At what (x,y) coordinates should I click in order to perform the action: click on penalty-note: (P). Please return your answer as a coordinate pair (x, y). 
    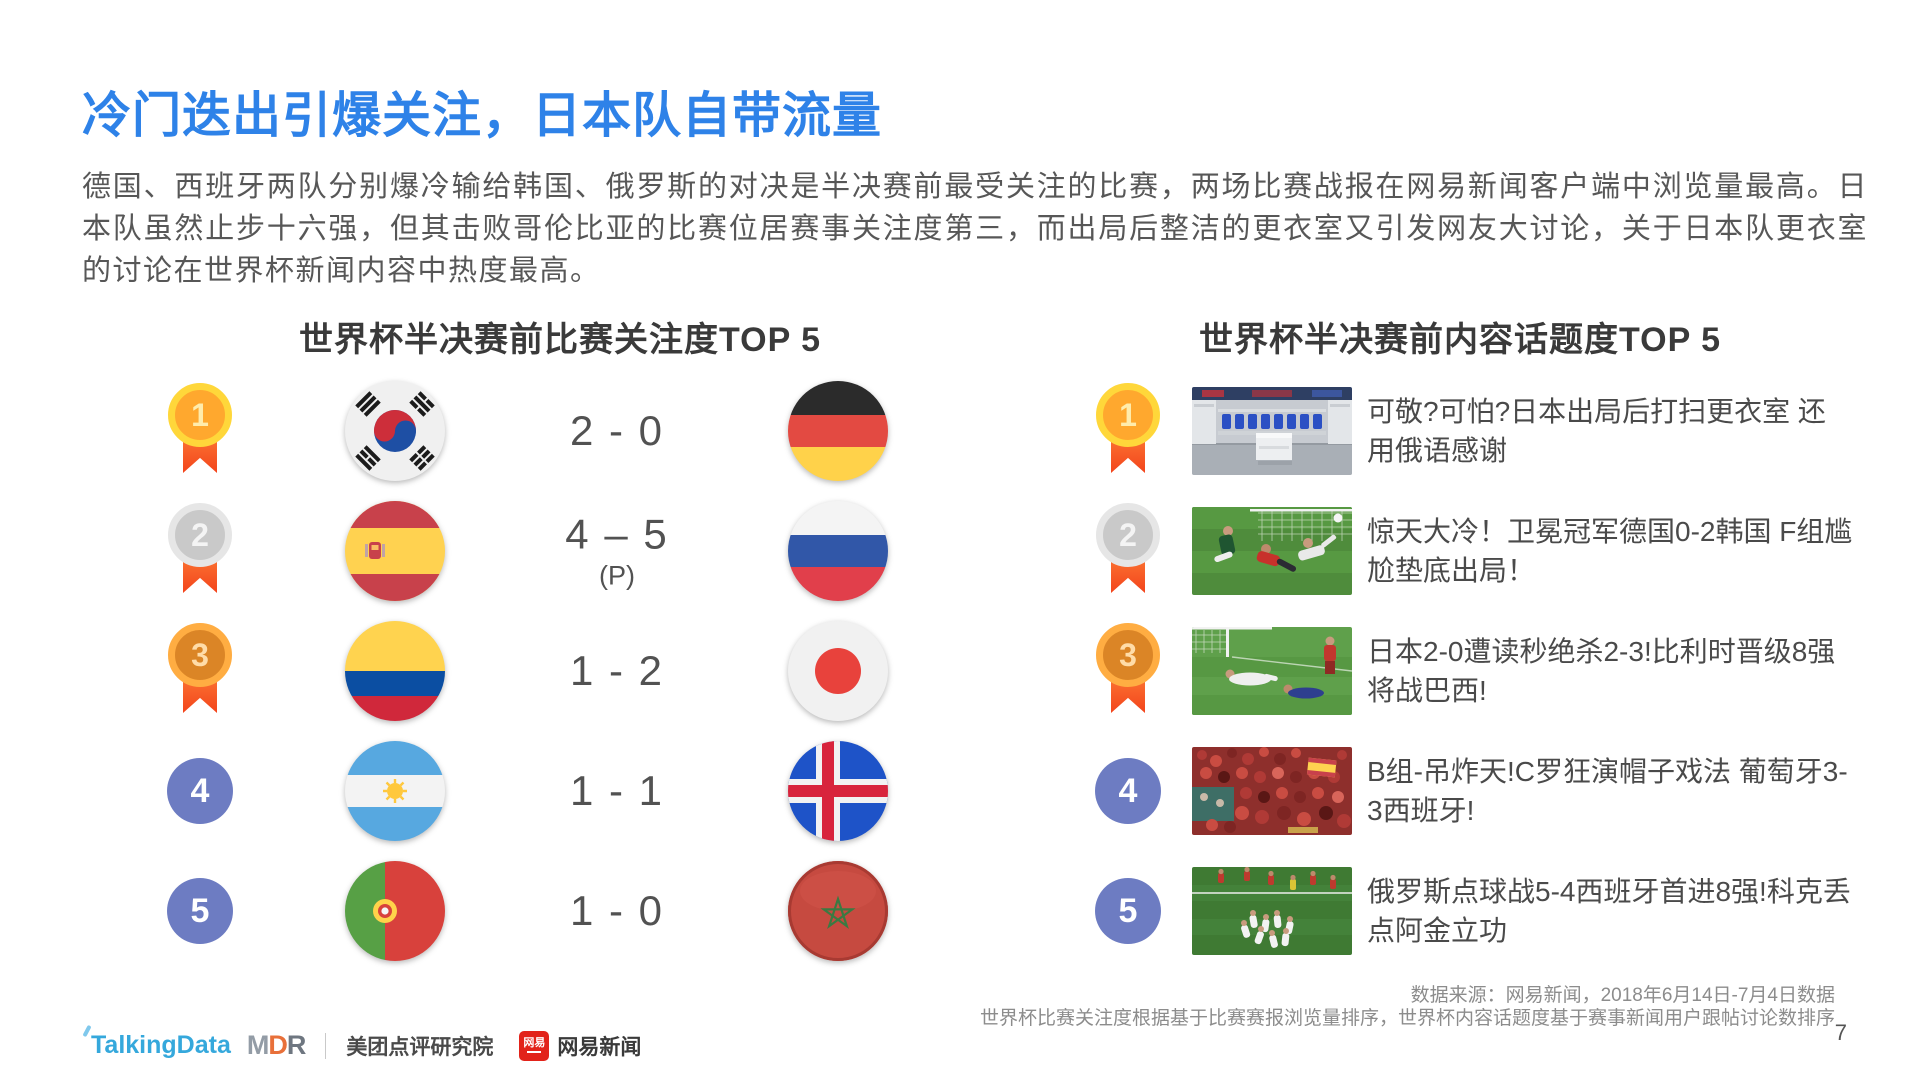
    Looking at the image, I should click on (616, 575).